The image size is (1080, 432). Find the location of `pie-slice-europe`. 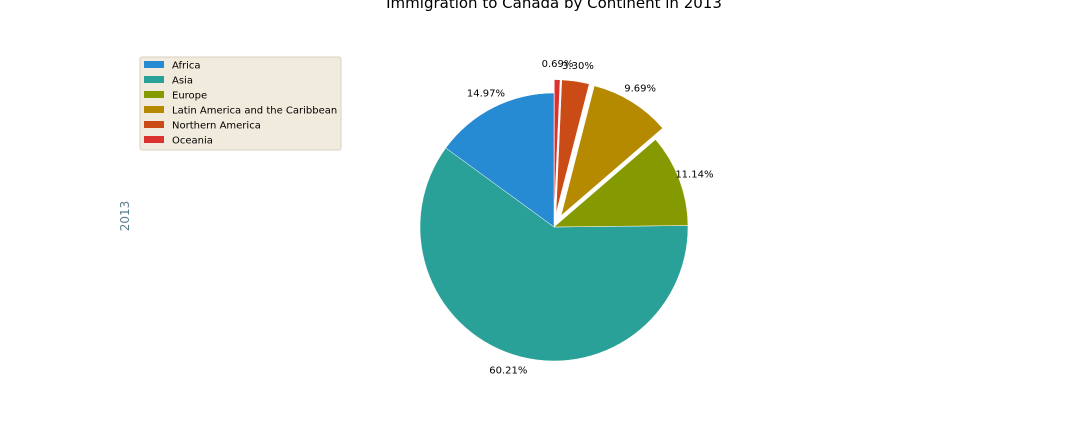

pie-slice-europe is located at coordinates (621, 183).